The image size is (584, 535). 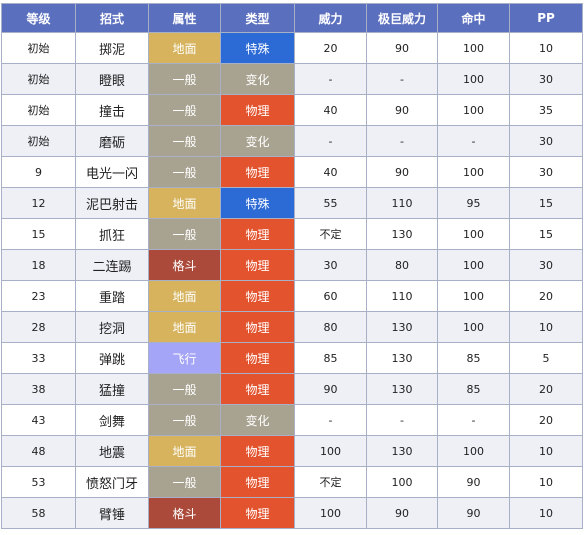 What do you see at coordinates (473, 141) in the screenshot?
I see `accuracy-cell: -` at bounding box center [473, 141].